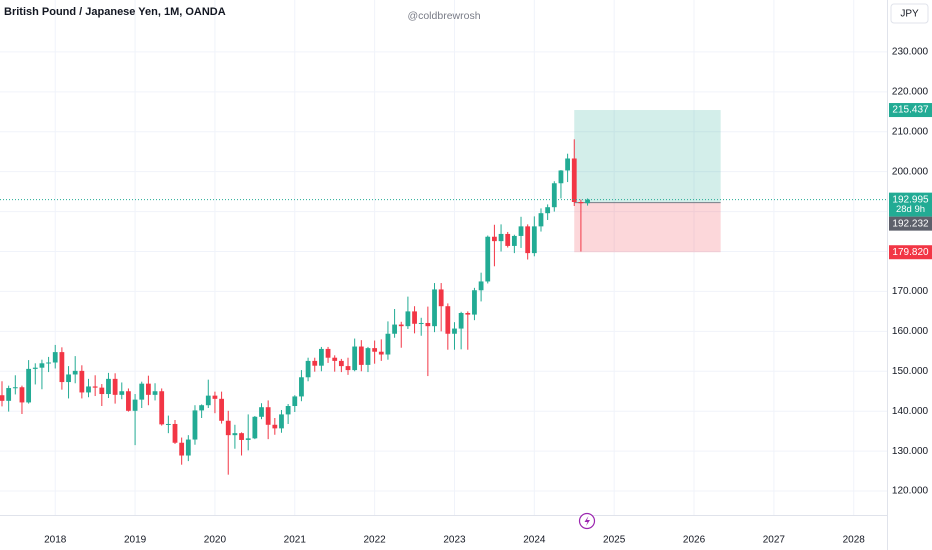  I want to click on stop-label: 179.820, so click(910, 252).